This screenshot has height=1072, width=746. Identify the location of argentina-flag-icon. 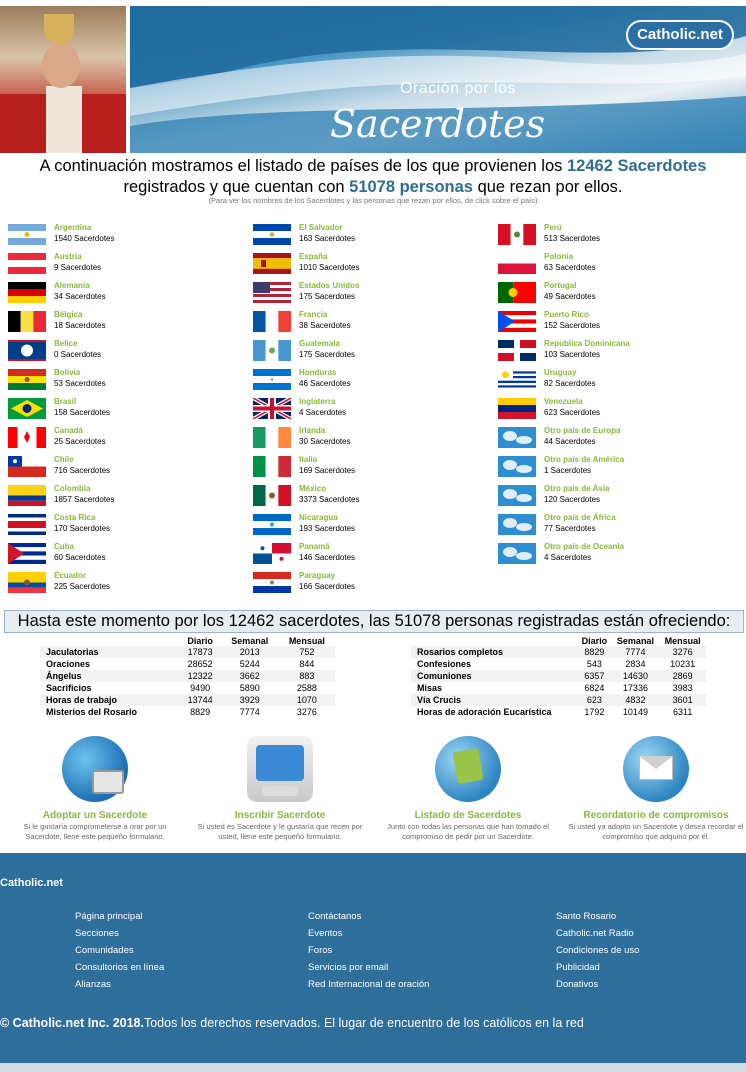
(27, 234).